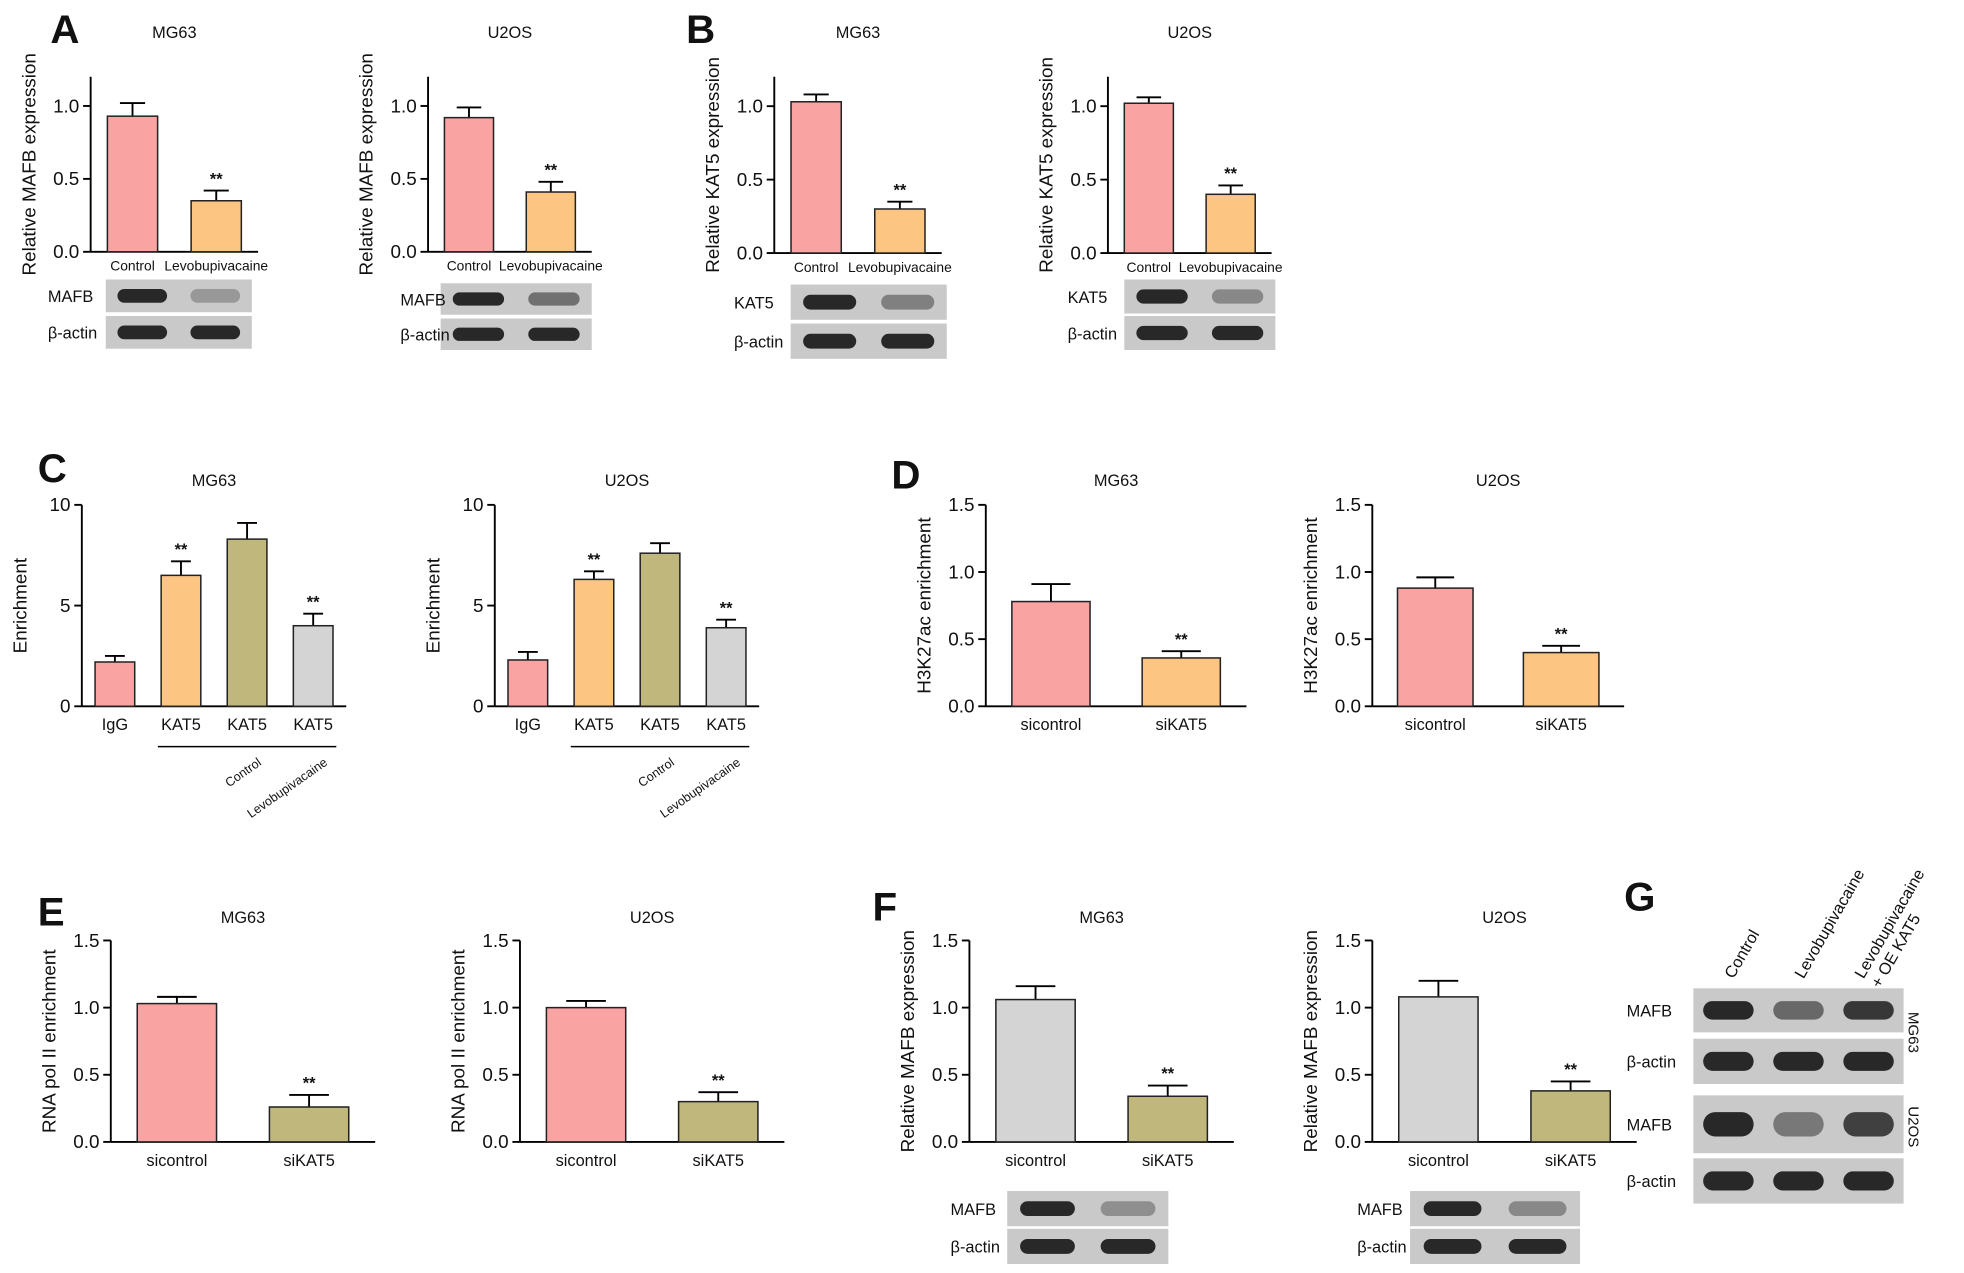 The height and width of the screenshot is (1273, 1964). Describe the element at coordinates (51, 911) in the screenshot. I see `panel-letter: E` at that location.